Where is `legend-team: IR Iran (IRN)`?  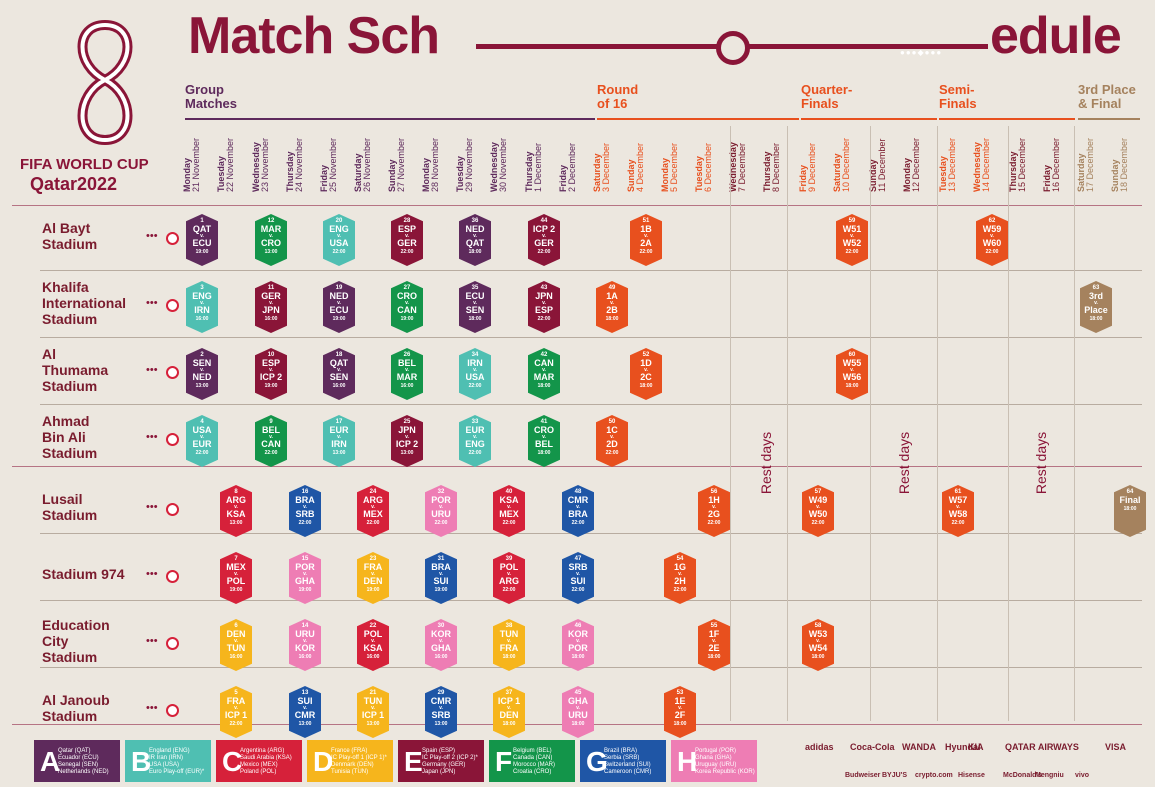
legend-team: IR Iran (IRN) is located at coordinates (166, 758).